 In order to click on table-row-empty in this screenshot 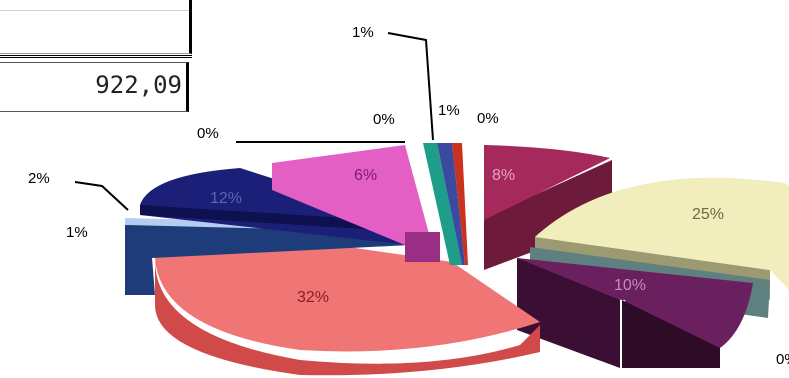, I will do `click(96, 27)`.